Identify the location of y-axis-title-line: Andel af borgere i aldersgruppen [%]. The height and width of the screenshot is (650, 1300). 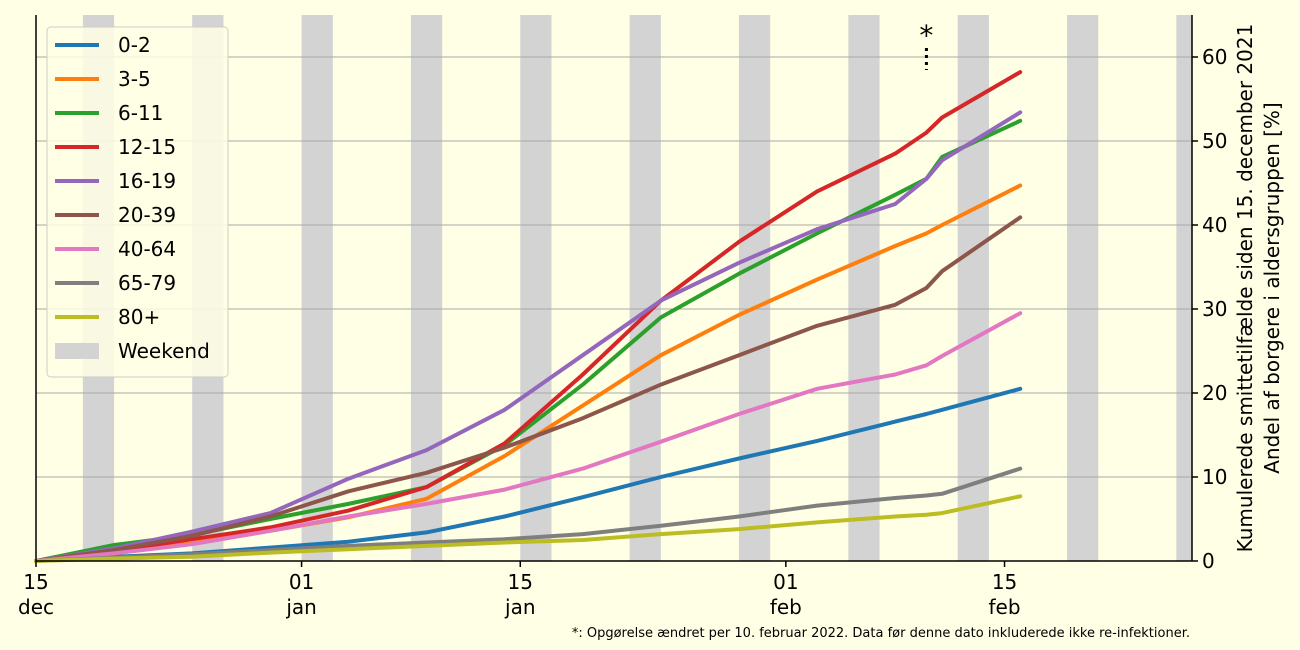
(1272, 287).